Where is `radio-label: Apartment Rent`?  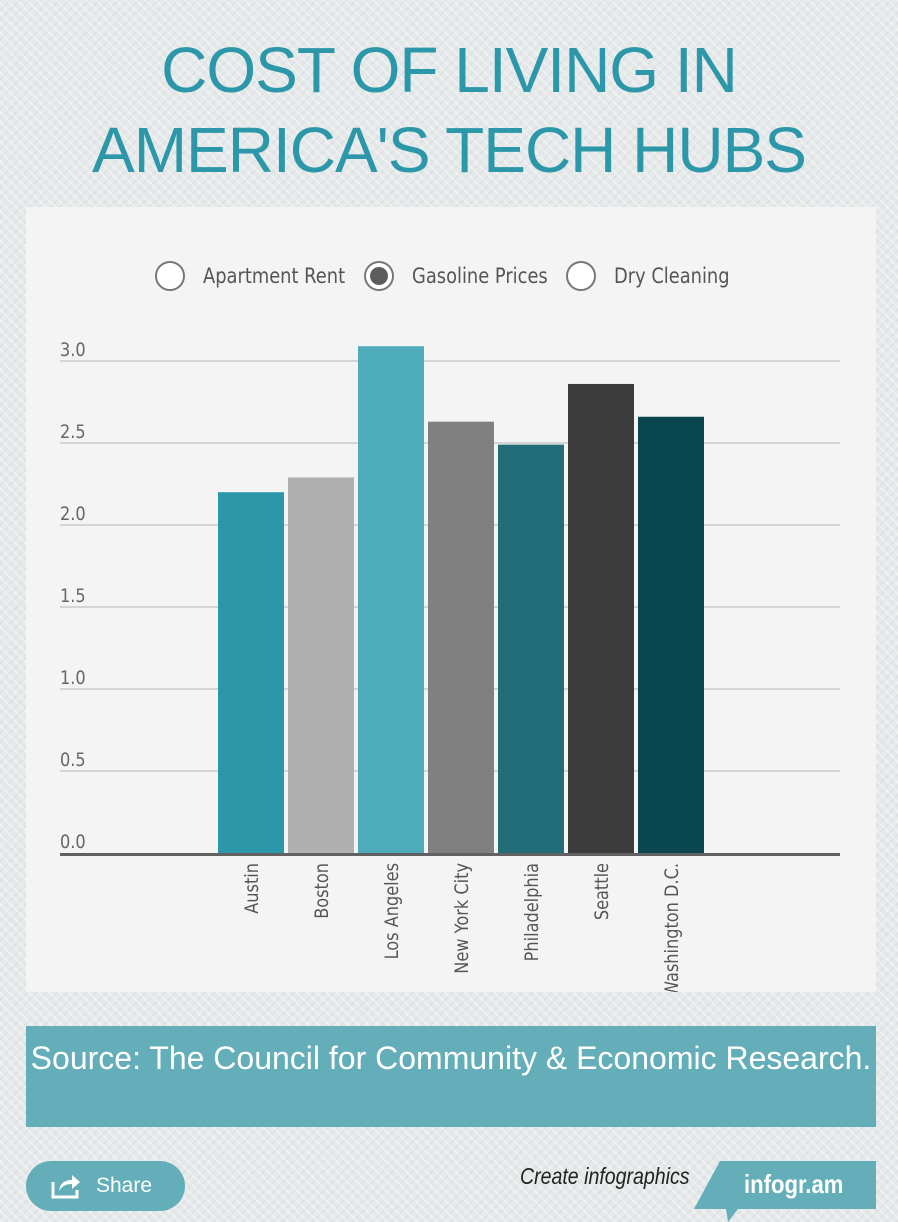 radio-label: Apartment Rent is located at coordinates (274, 276).